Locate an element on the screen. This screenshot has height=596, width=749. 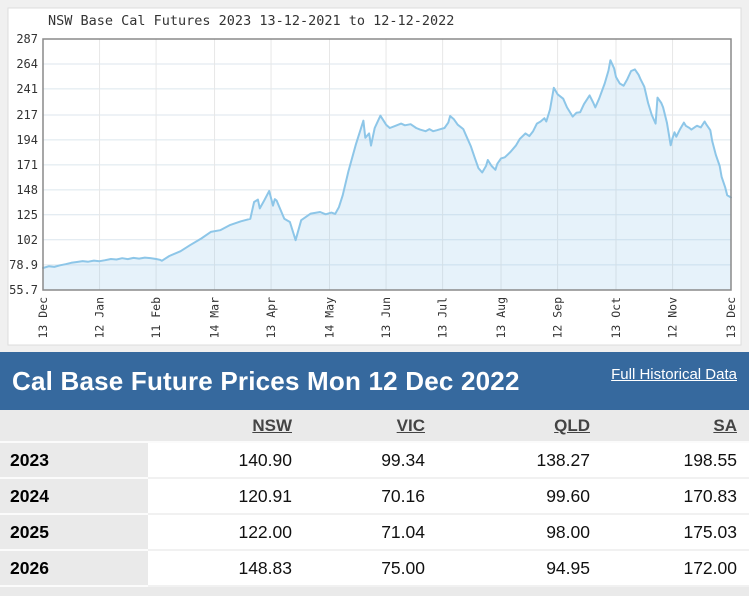
x-tick-label: 13 Jul is located at coordinates (443, 318).